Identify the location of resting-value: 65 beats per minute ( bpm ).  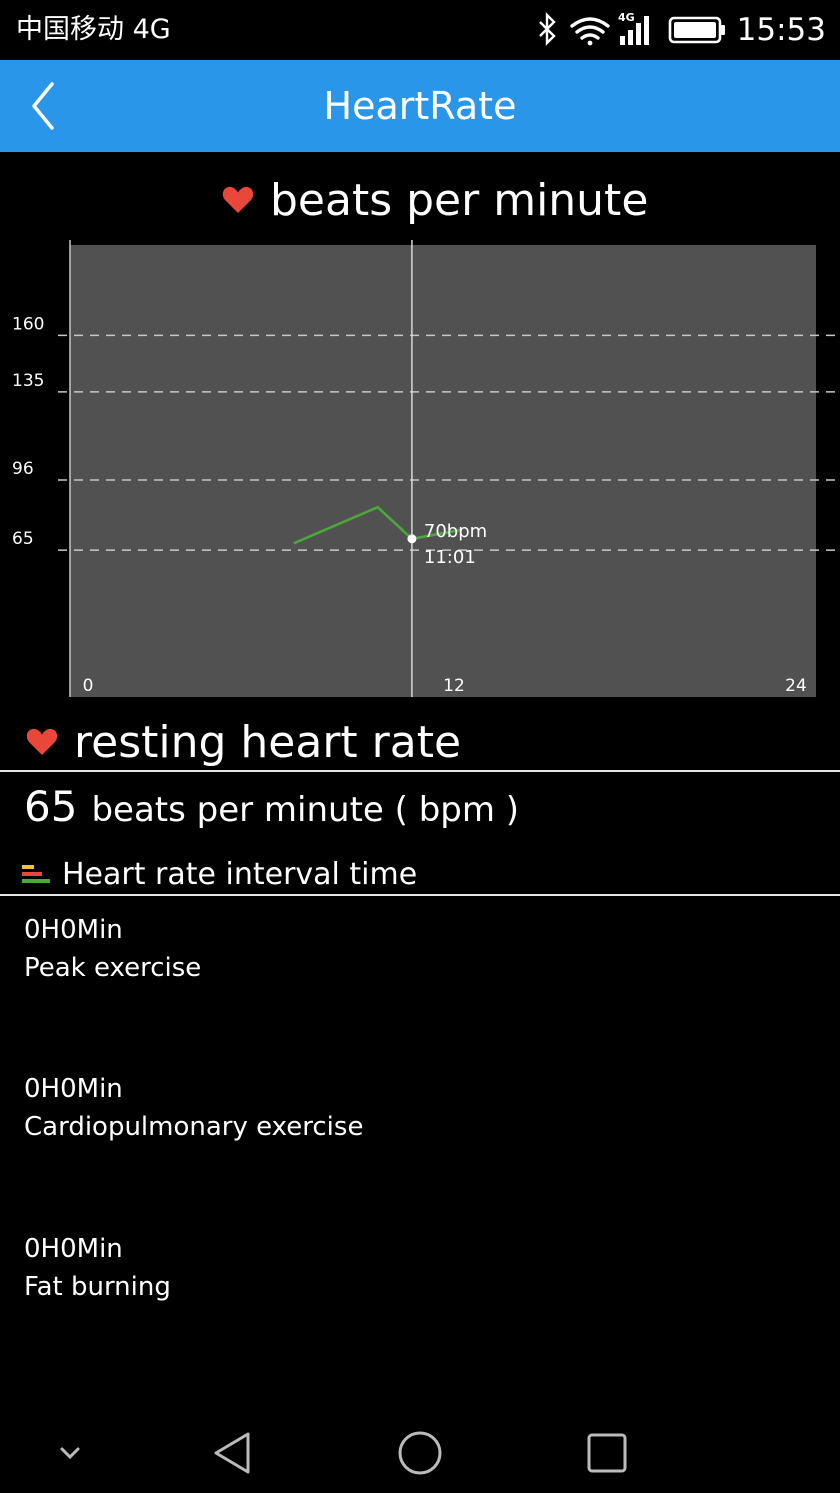
(271, 810).